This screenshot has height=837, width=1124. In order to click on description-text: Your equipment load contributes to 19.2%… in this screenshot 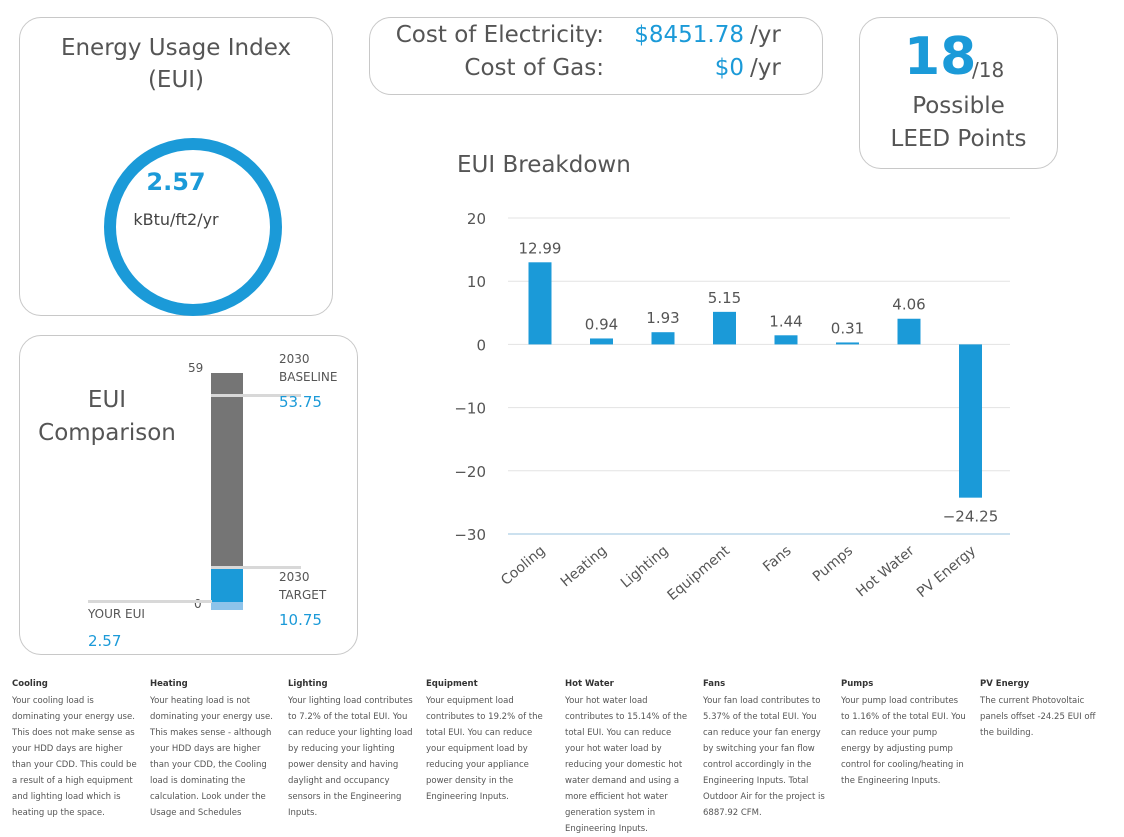, I will do `click(484, 749)`.